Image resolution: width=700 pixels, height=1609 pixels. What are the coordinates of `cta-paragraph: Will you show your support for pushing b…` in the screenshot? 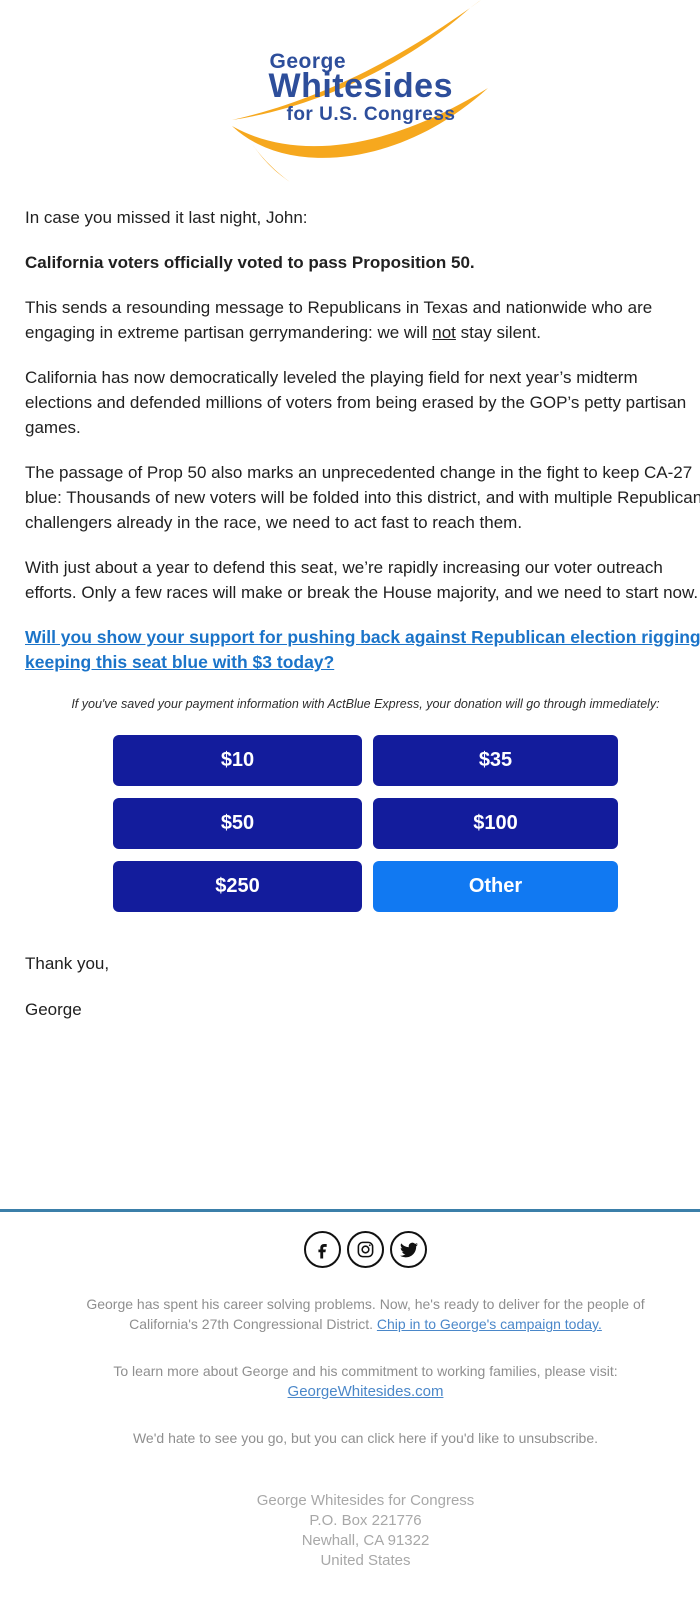 It's located at (362, 650).